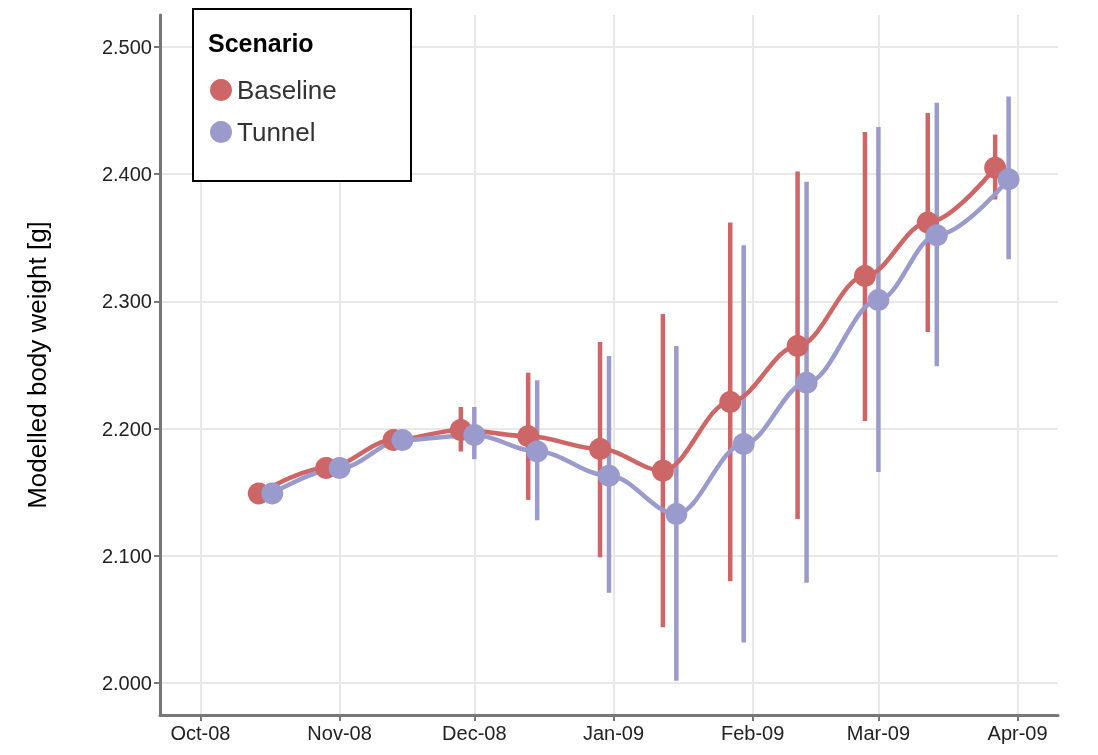 Image resolution: width=1098 pixels, height=755 pixels. Describe the element at coordinates (276, 132) in the screenshot. I see `legend-label: Tunnel` at that location.